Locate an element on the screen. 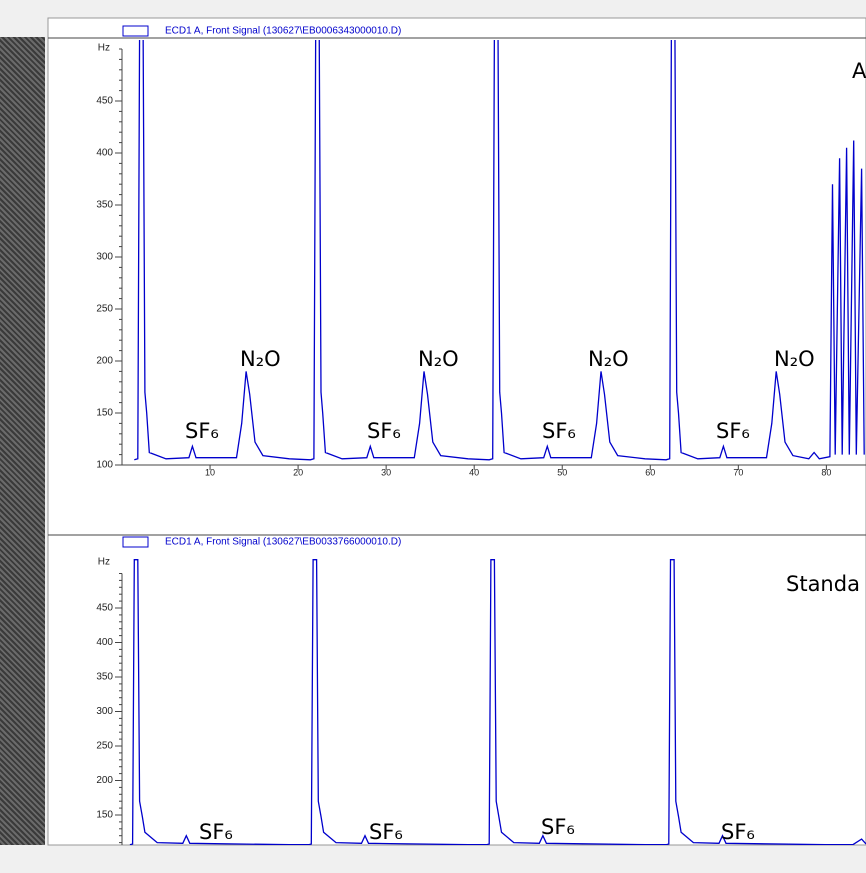 This screenshot has width=866, height=873. y-tick-label: 100 is located at coordinates (104, 465).